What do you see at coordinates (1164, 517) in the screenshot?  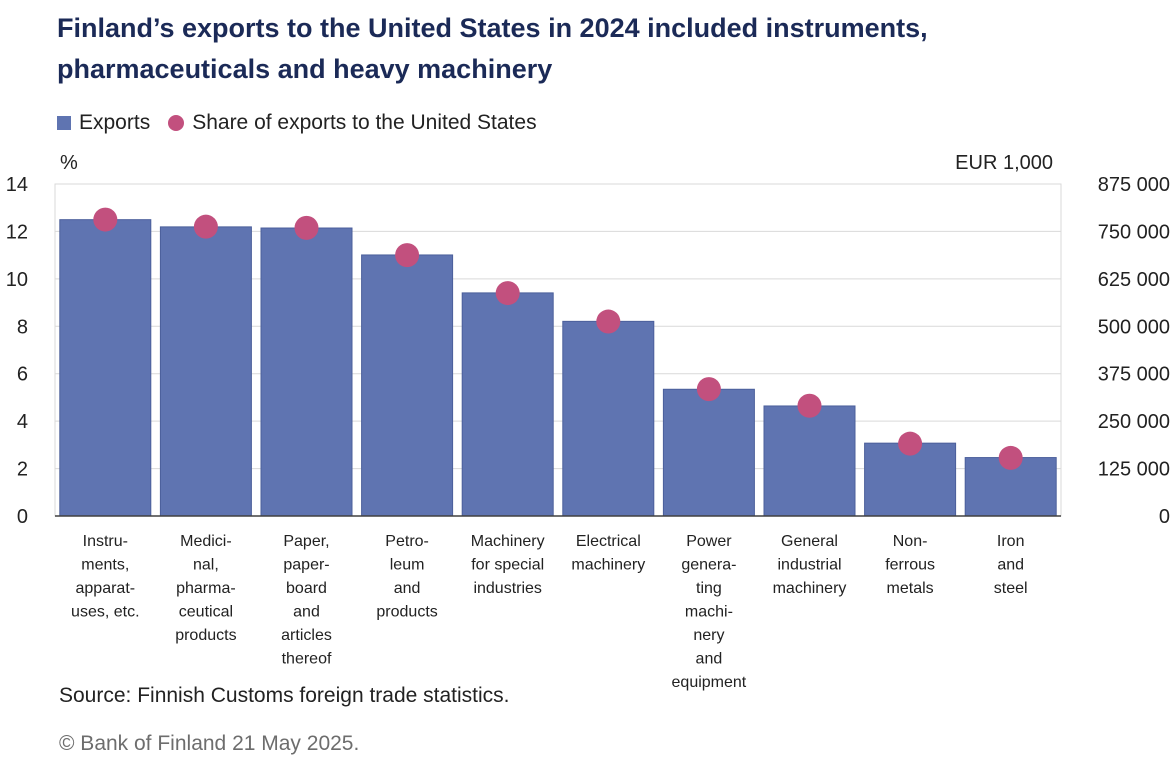 I see `right-tick-label: 0` at bounding box center [1164, 517].